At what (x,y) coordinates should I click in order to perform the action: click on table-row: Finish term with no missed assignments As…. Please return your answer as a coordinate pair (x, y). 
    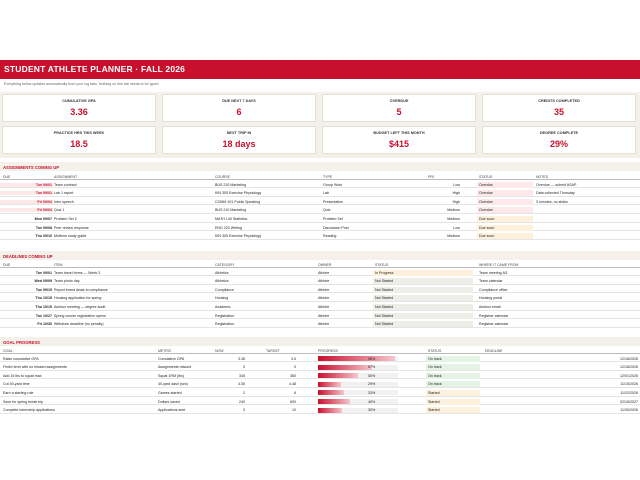
    Looking at the image, I should click on (320, 367).